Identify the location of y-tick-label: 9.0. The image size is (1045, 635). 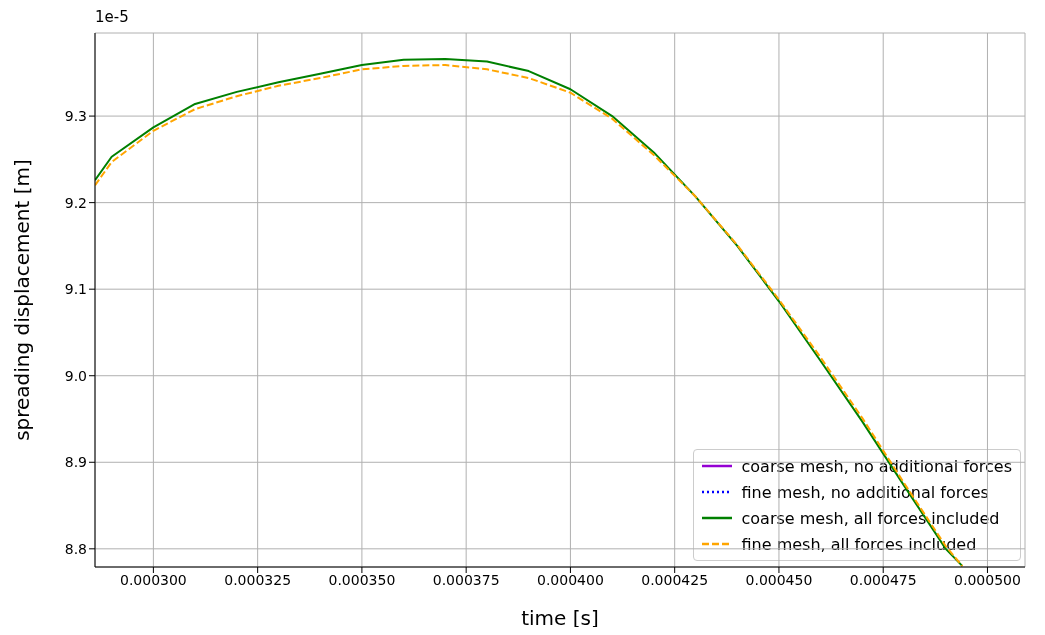
(75, 375).